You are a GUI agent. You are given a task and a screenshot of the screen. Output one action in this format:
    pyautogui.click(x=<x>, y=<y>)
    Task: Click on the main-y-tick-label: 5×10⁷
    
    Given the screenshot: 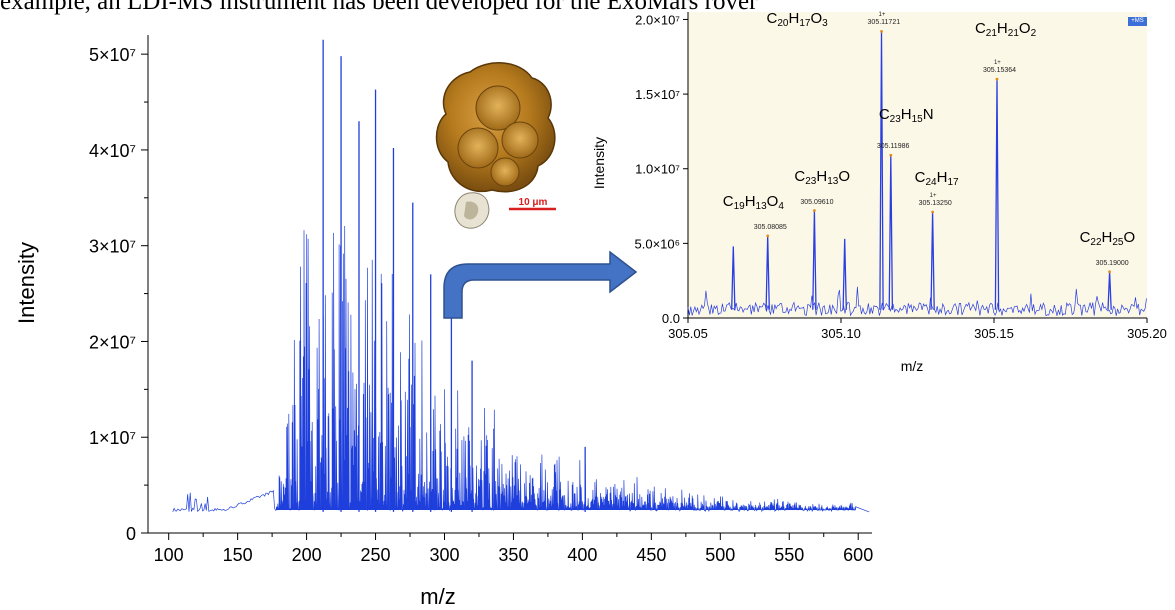 What is the action you would take?
    pyautogui.click(x=112, y=55)
    